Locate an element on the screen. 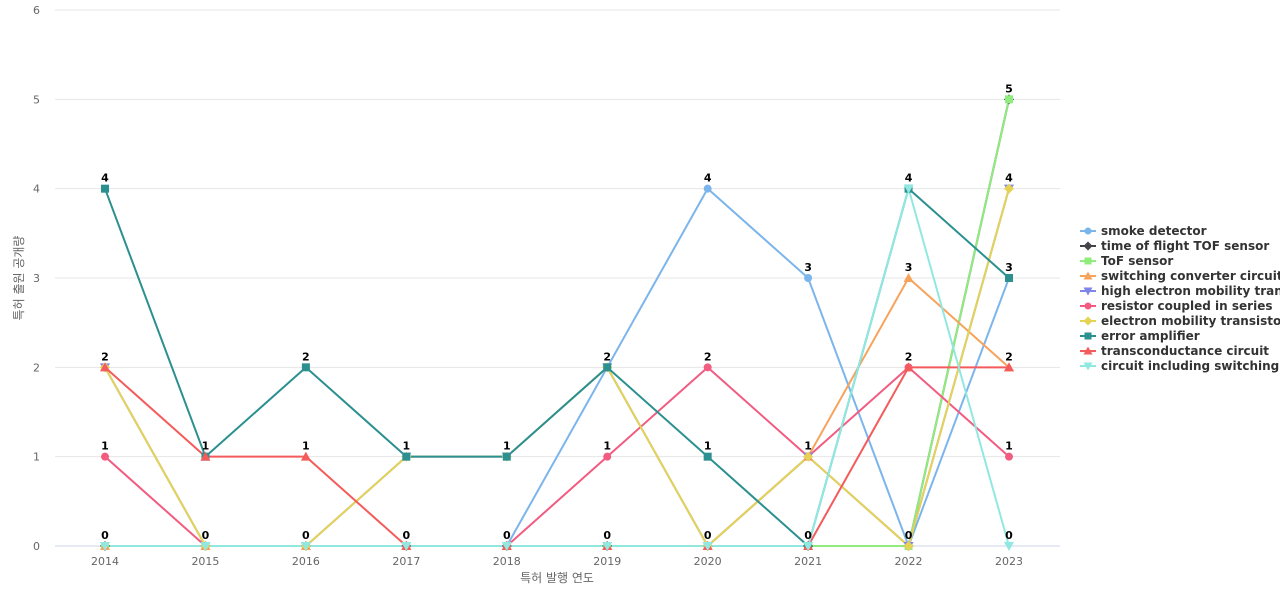 The height and width of the screenshot is (600, 1280). legend-item: error amplifier is located at coordinates (1140, 336).